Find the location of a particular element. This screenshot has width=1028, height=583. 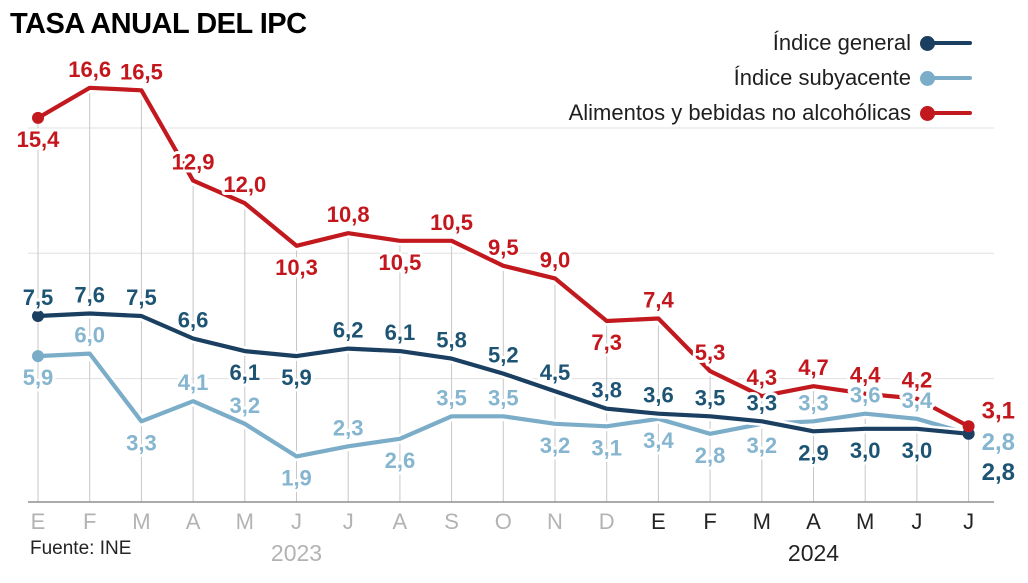

source-note: Fuente: INE is located at coordinates (81, 548).